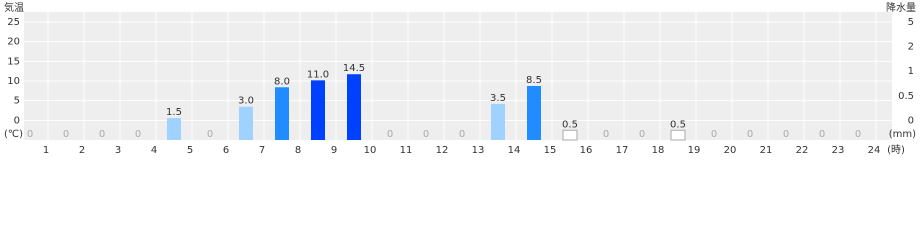 The width and height of the screenshot is (920, 240). Describe the element at coordinates (911, 22) in the screenshot. I see `y2-tick-label: 5` at that location.